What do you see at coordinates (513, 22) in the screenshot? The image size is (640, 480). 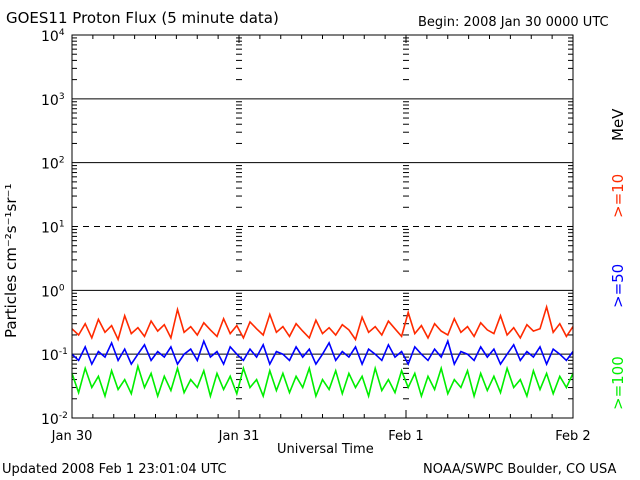 I see `begin-time: Begin: 2008 Jan 30 0000 UTC` at bounding box center [513, 22].